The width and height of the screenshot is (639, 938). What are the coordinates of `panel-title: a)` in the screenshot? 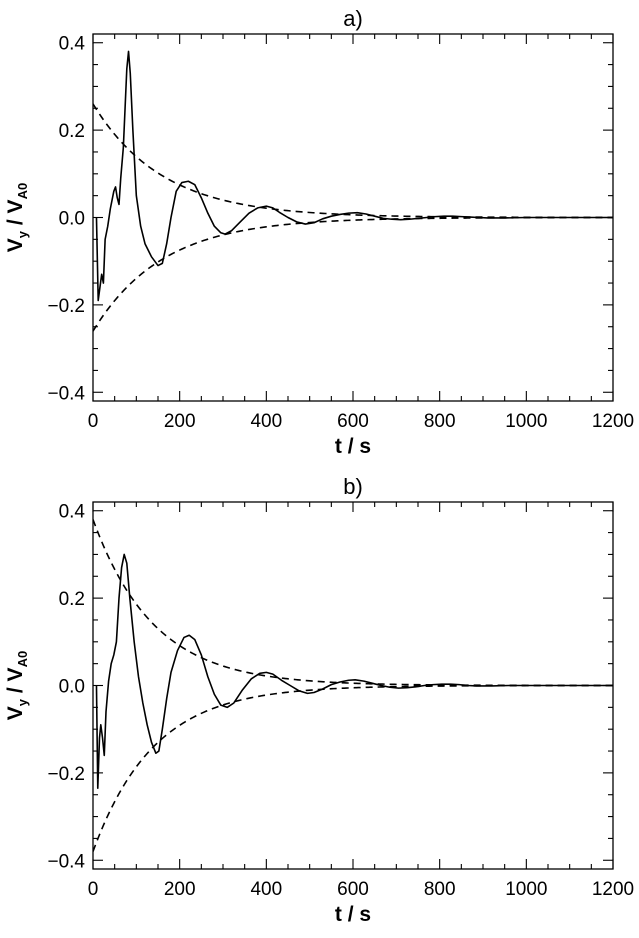 It's located at (353, 18).